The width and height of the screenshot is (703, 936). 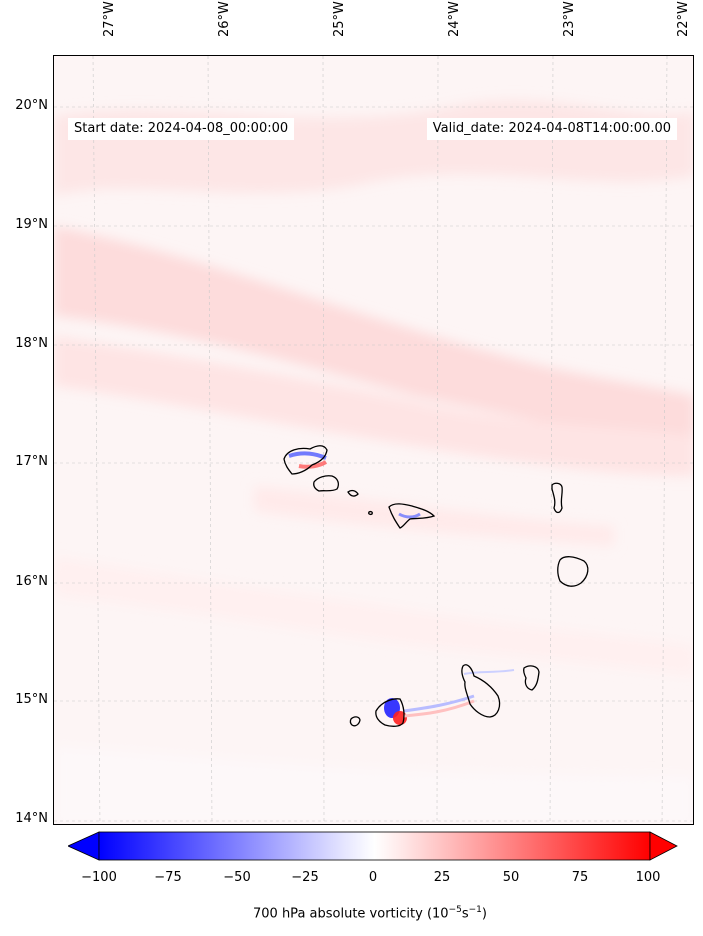 What do you see at coordinates (31, 105) in the screenshot?
I see `lat-label-20n: 20°N` at bounding box center [31, 105].